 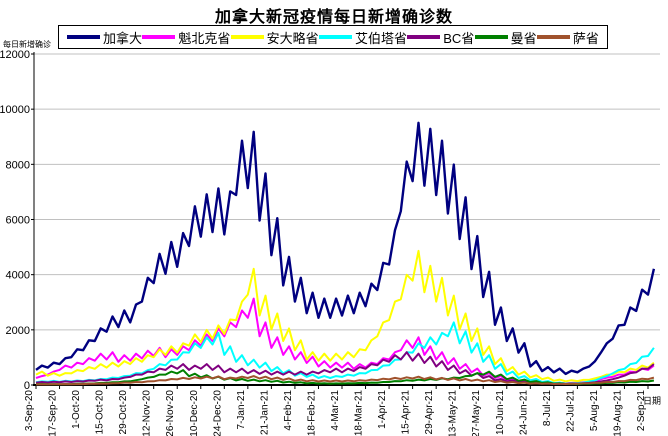 What do you see at coordinates (594, 411) in the screenshot?
I see `x-tick-label: 5-Aug-21` at bounding box center [594, 411].